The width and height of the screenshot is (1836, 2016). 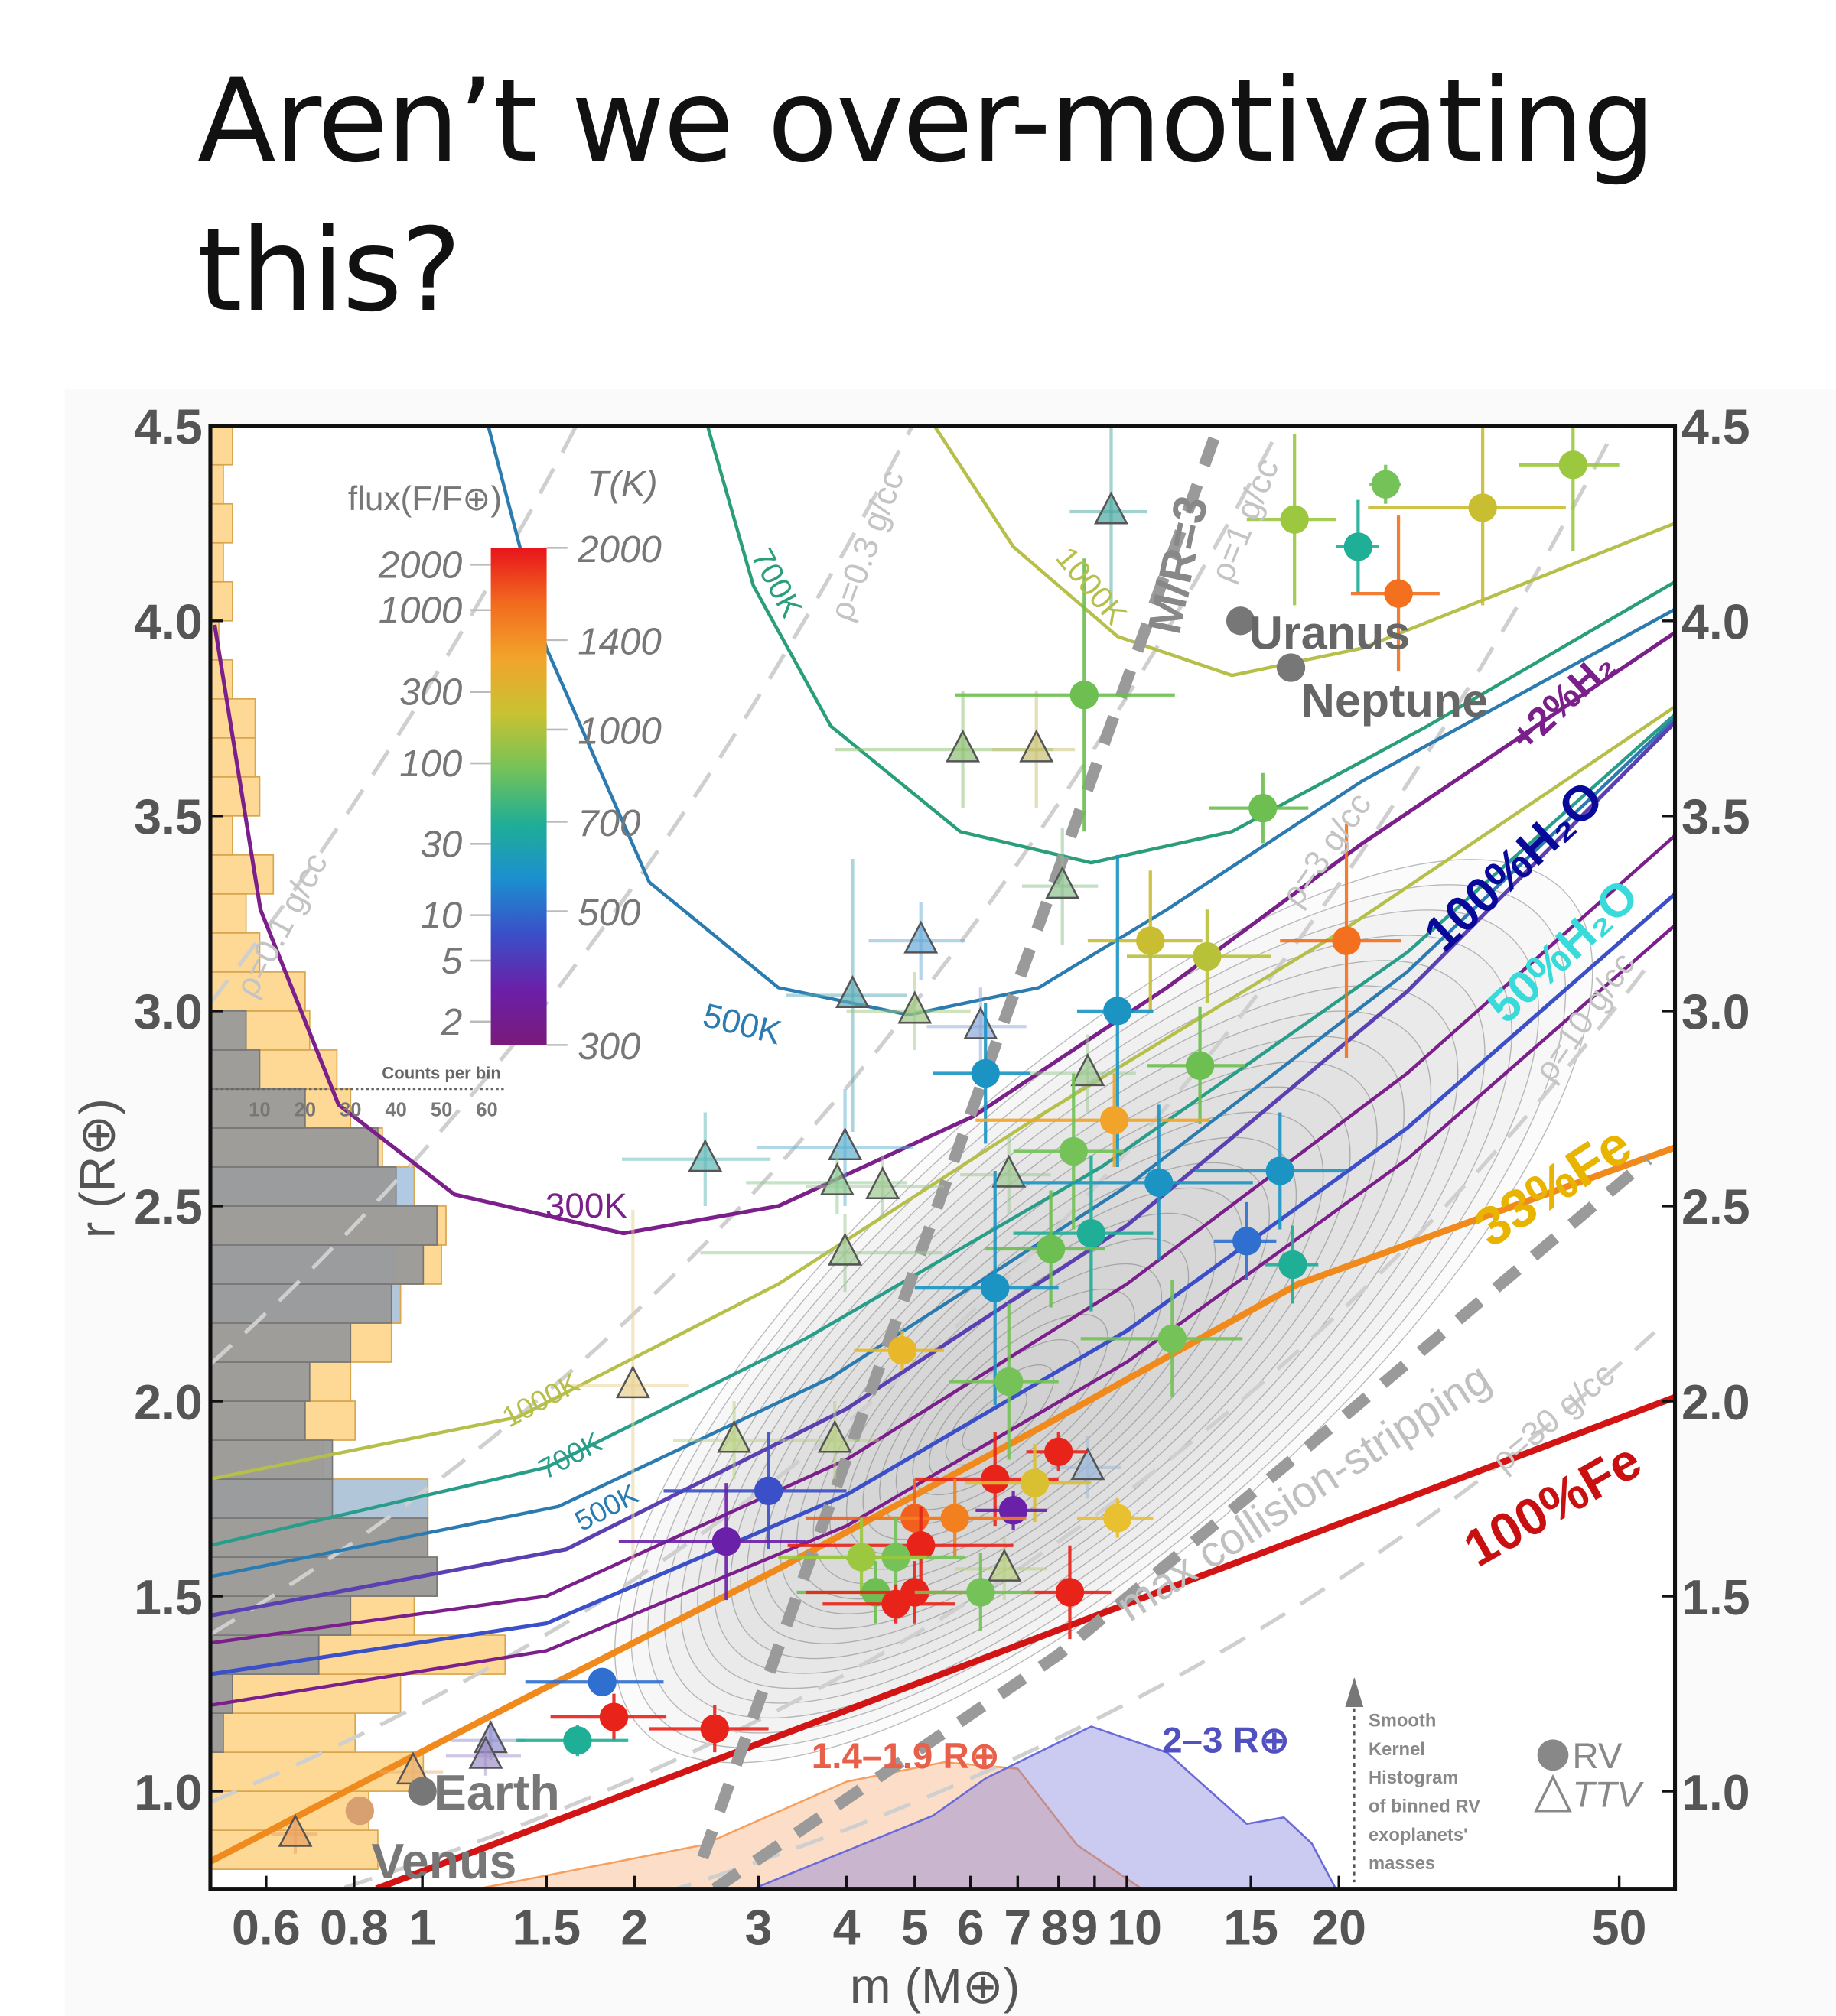 I want to click on temp-tick-label: 700, so click(x=609, y=823).